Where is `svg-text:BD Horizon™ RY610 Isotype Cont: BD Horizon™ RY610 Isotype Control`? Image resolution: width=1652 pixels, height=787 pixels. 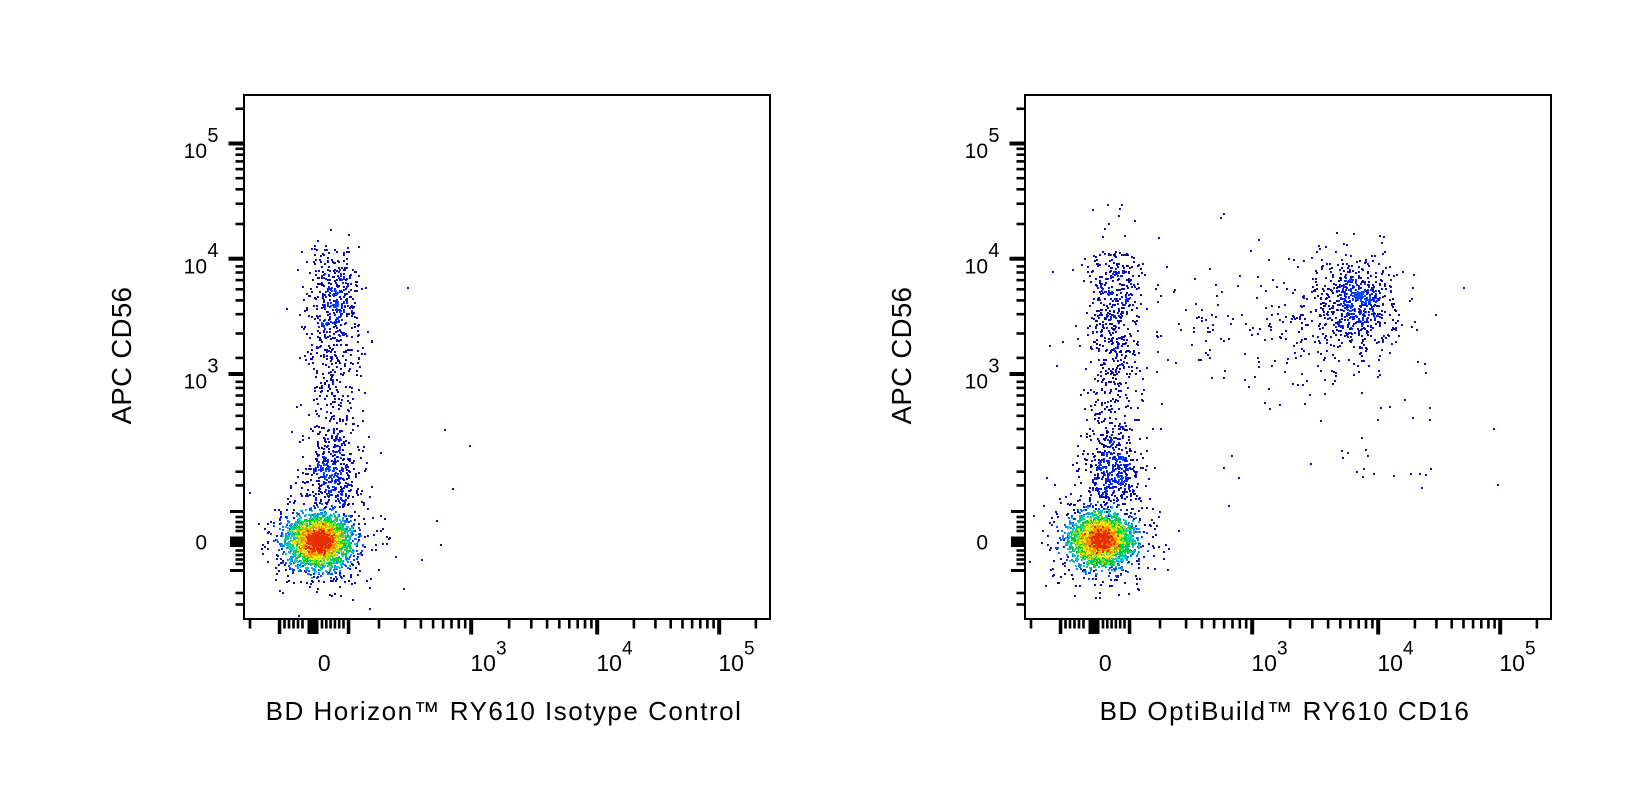 svg-text:BD Horizon™ RY610 Isotype Cont: BD Horizon™ RY610 Isotype Control is located at coordinates (504, 711).